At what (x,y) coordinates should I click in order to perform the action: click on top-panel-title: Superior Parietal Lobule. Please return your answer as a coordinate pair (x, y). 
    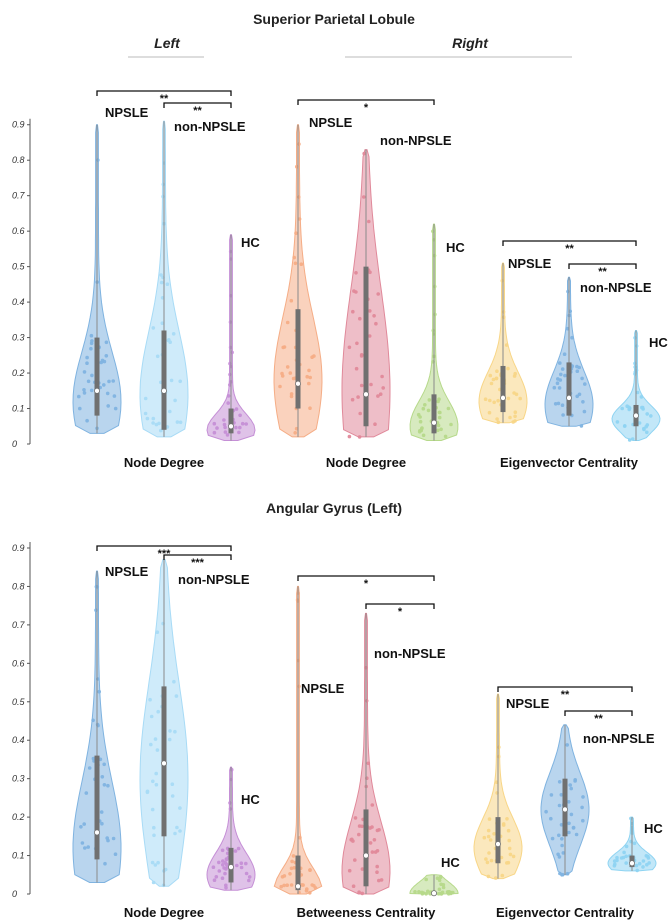
    Looking at the image, I should click on (334, 19).